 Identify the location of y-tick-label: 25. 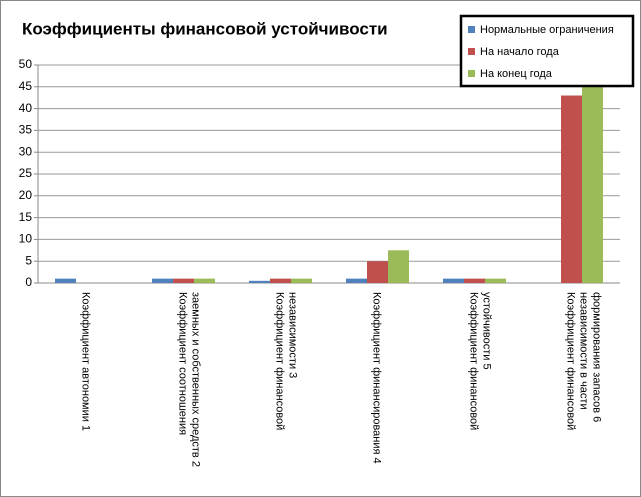
(26, 173).